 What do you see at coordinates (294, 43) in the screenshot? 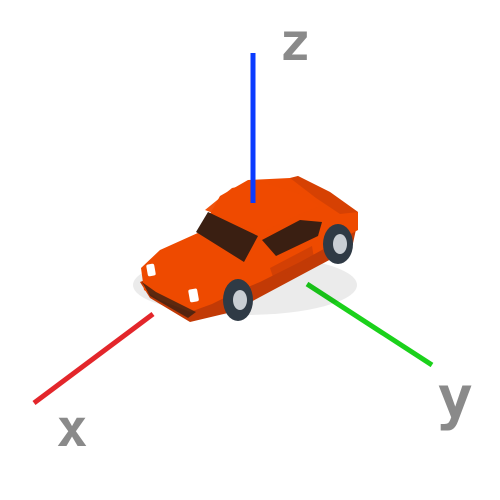
I see `z-axis-label: z` at bounding box center [294, 43].